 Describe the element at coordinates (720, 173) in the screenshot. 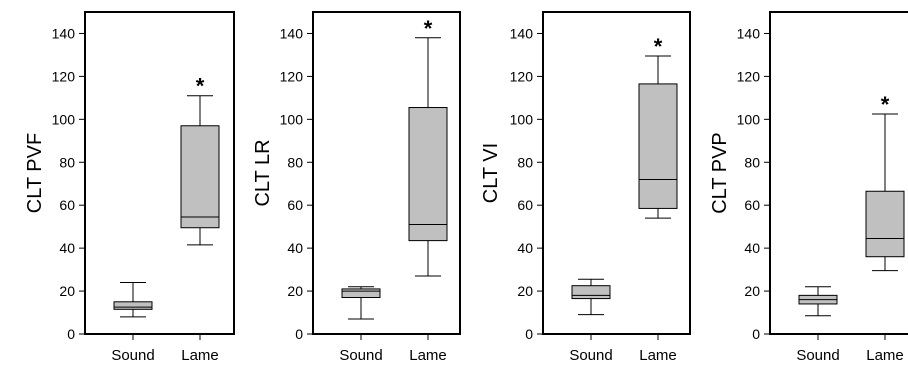

I see `y-axis-title: CLT PVP` at that location.